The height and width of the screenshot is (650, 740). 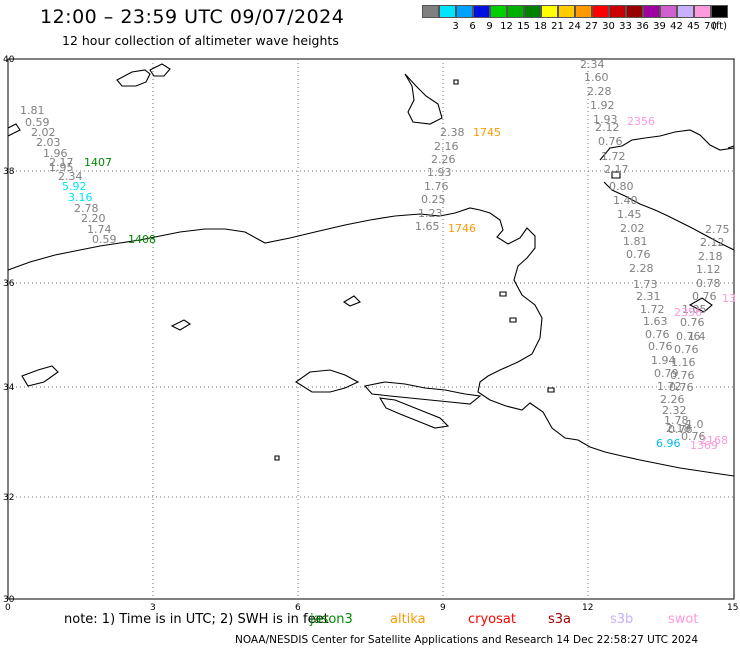 I want to click on track-value: 1.65, so click(x=427, y=226).